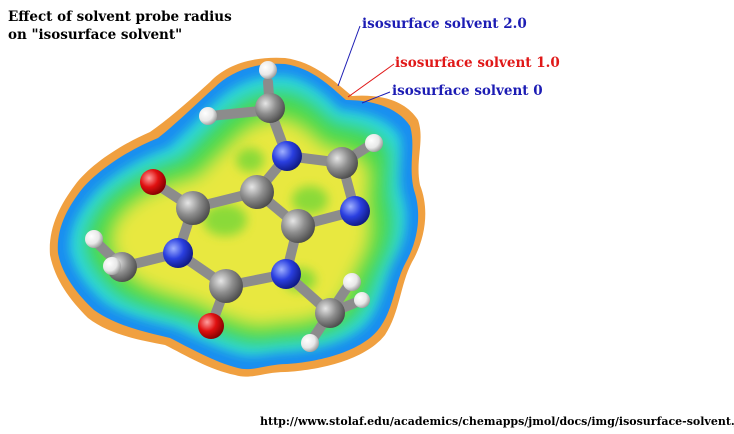 Image resolution: width=734 pixels, height=434 pixels. What do you see at coordinates (95, 35) in the screenshot?
I see `title-line-2: on "isosurface solvent"` at bounding box center [95, 35].